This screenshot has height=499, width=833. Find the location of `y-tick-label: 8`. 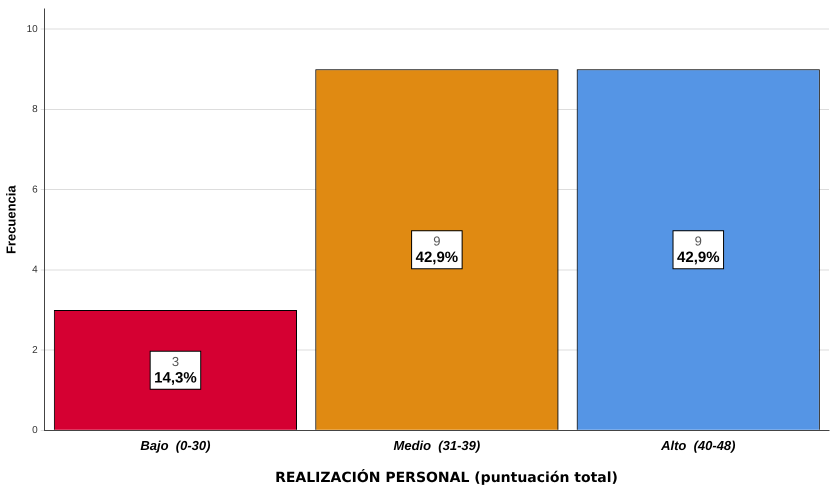

y-tick-label: 8 is located at coordinates (35, 110).